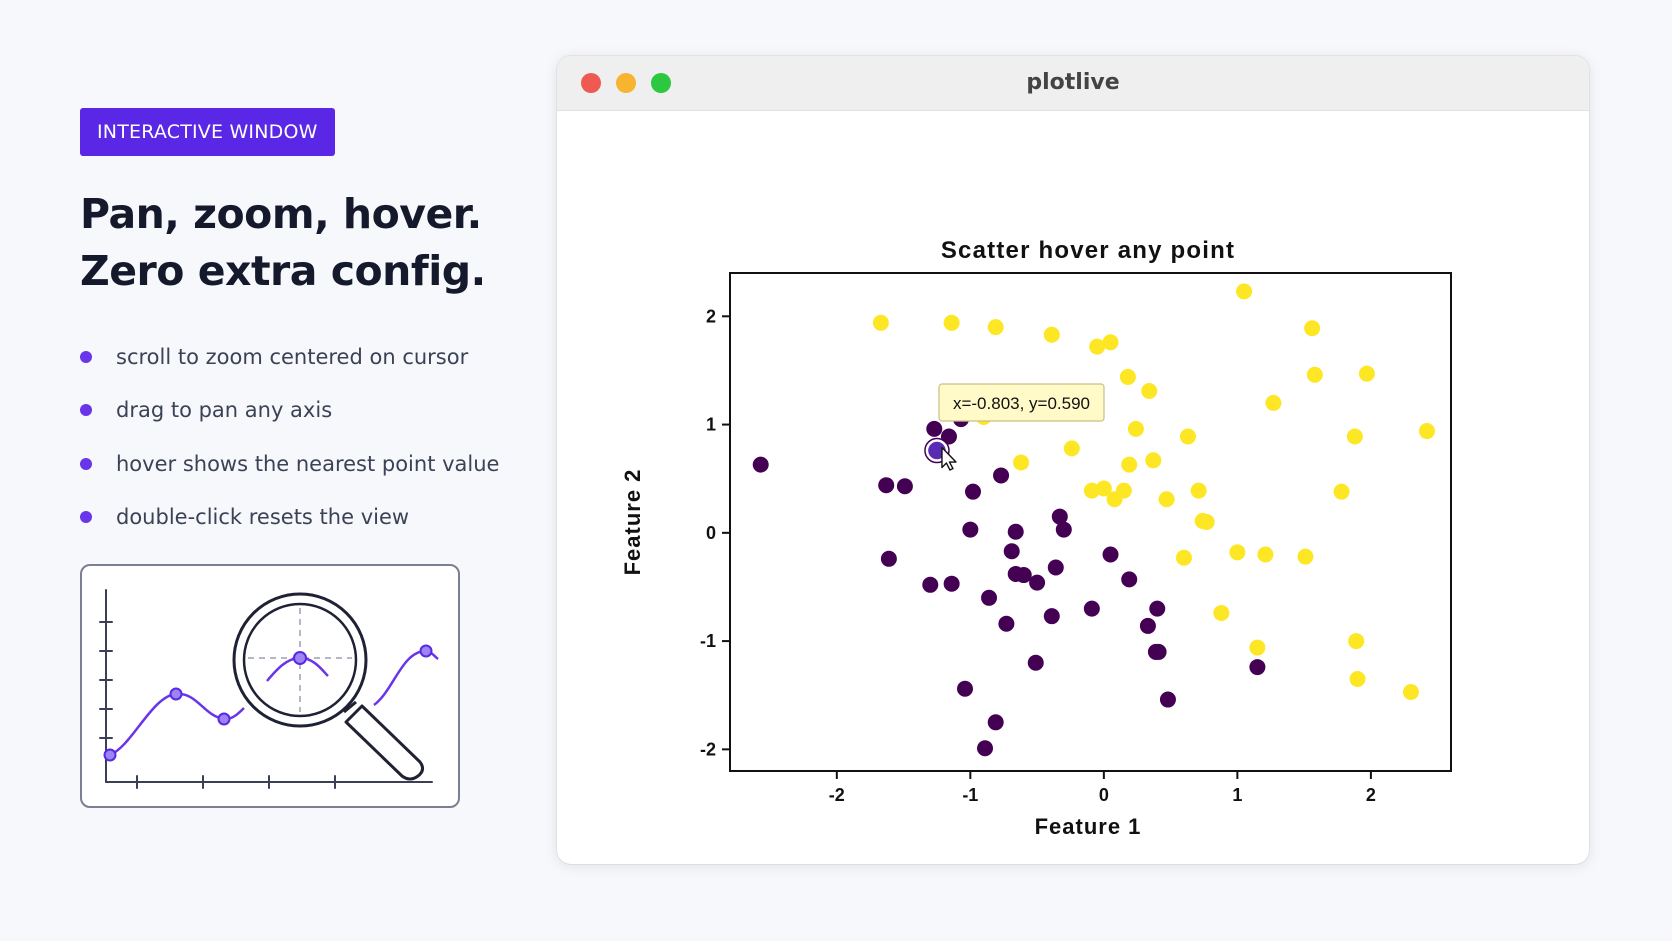  Describe the element at coordinates (1104, 795) in the screenshot. I see `x-tick-label: 0` at that location.